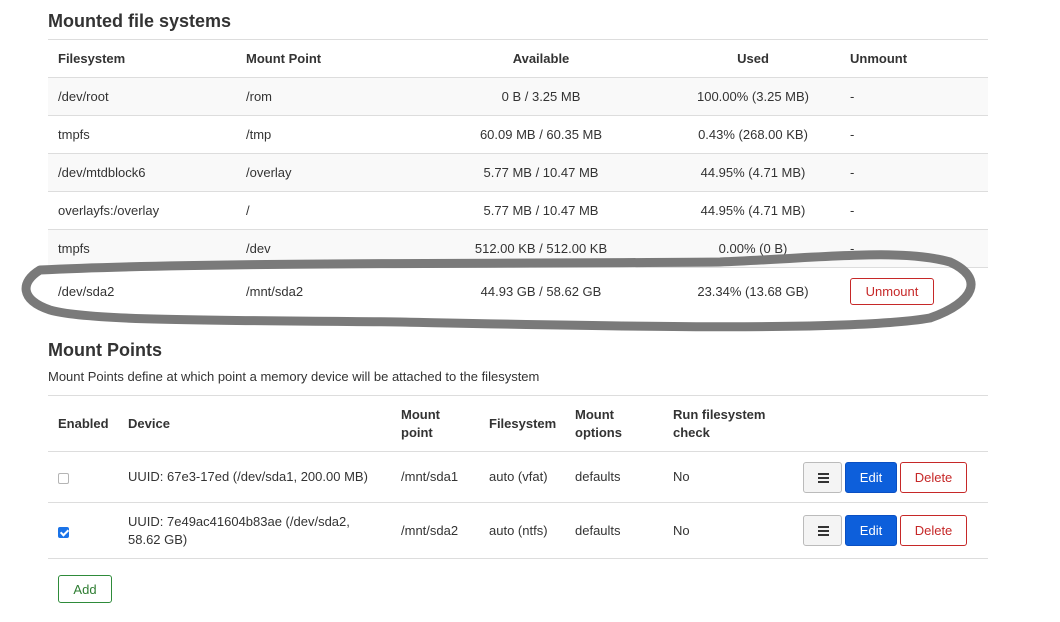  What do you see at coordinates (753, 248) in the screenshot?
I see `cell-used: 0.00% (0 B)` at bounding box center [753, 248].